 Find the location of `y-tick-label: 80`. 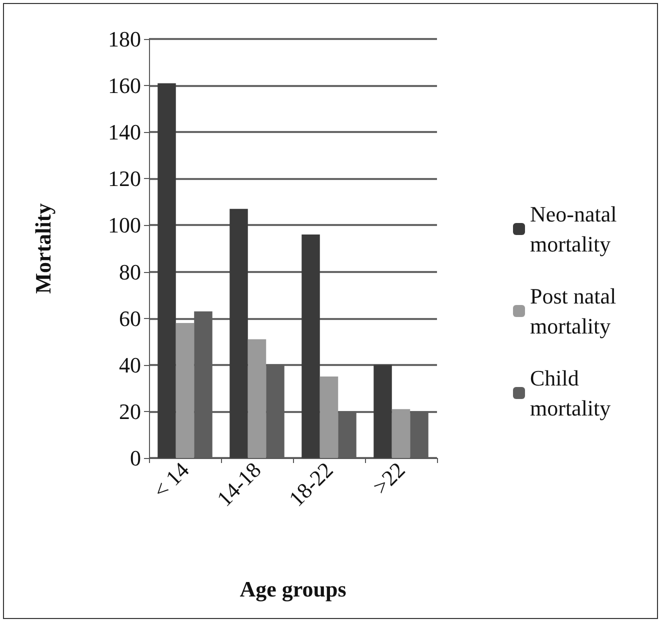

y-tick-label: 80 is located at coordinates (130, 271).